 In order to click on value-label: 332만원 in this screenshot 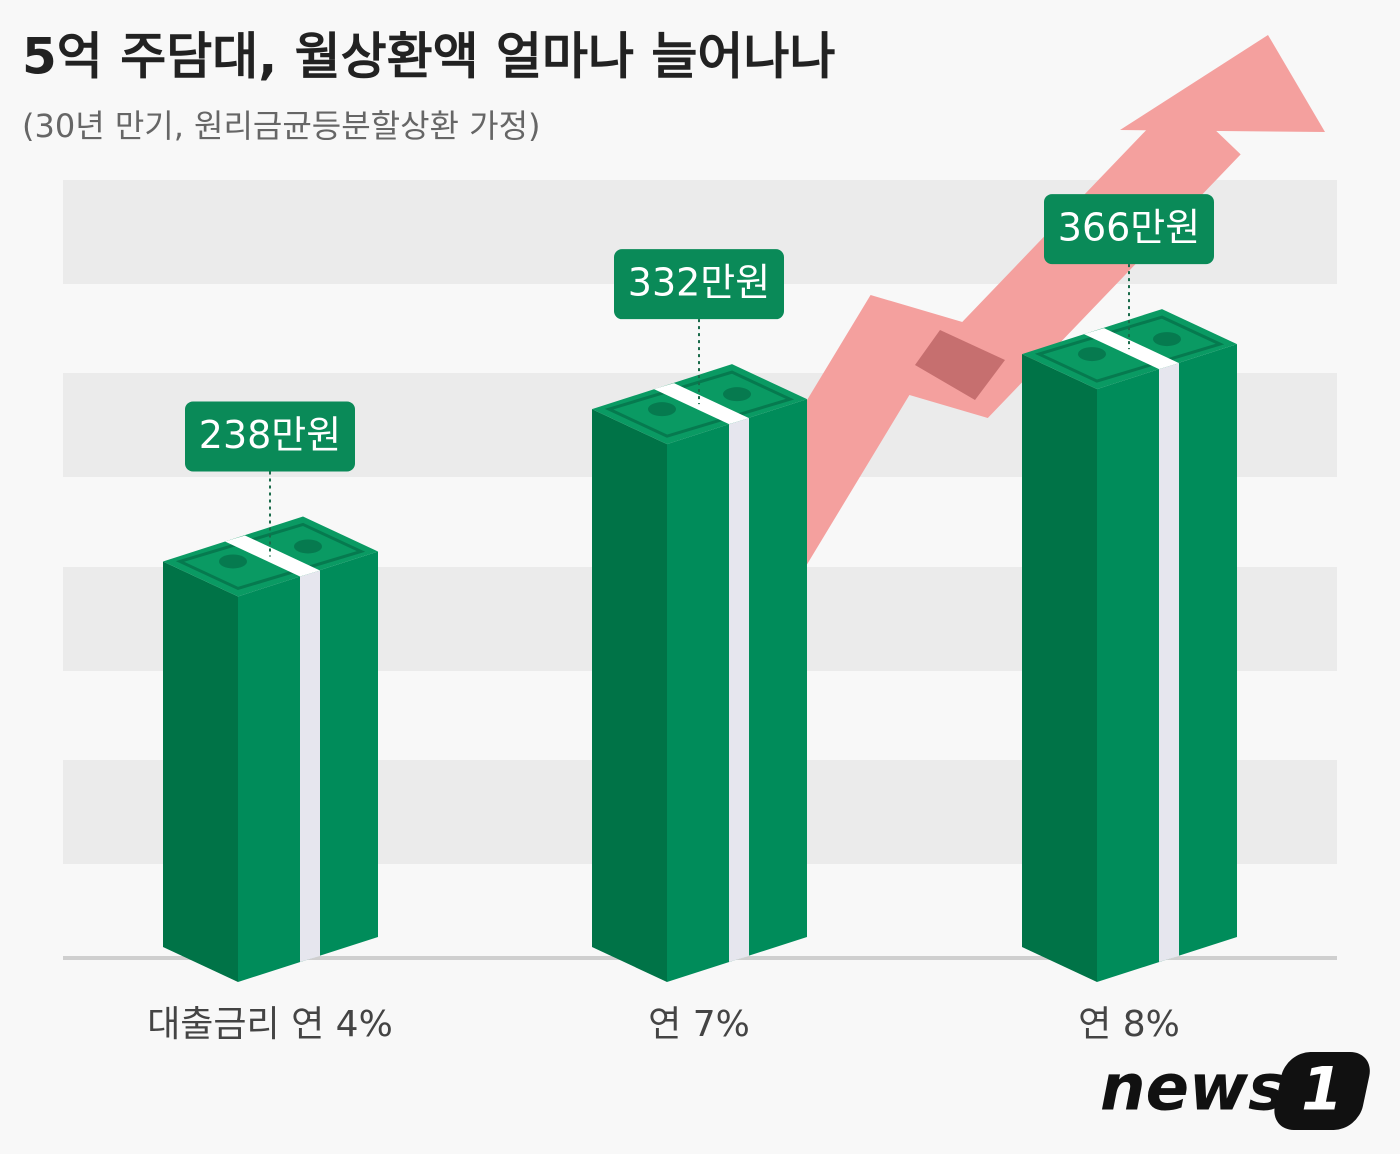, I will do `click(699, 283)`.